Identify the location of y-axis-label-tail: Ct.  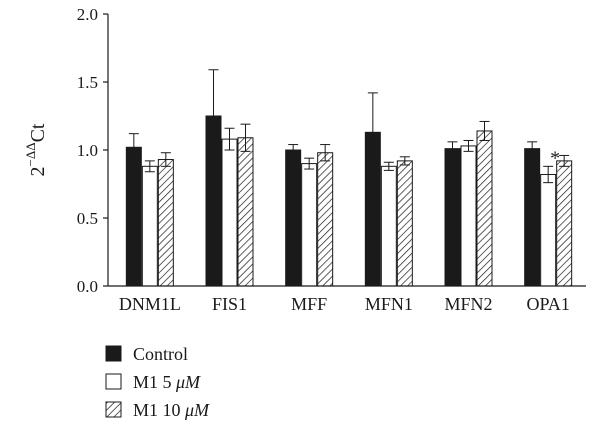
(38, 132).